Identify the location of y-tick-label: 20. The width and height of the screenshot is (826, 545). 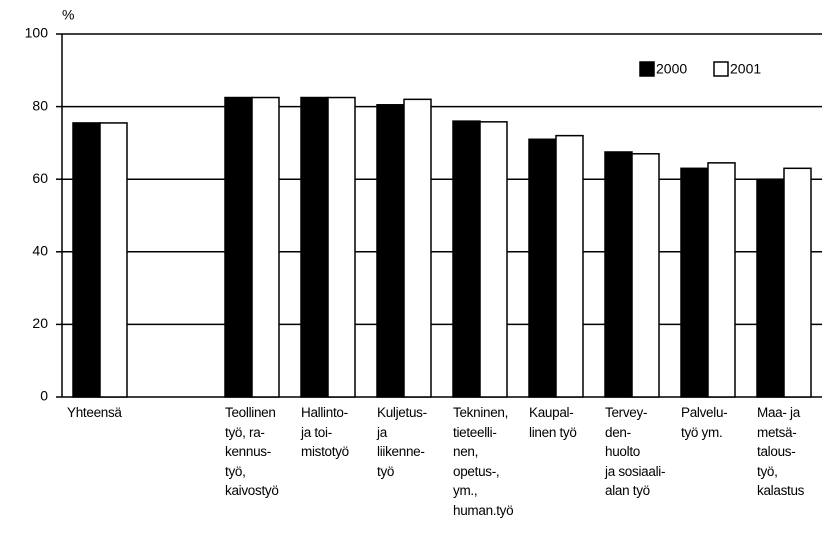
(40, 323).